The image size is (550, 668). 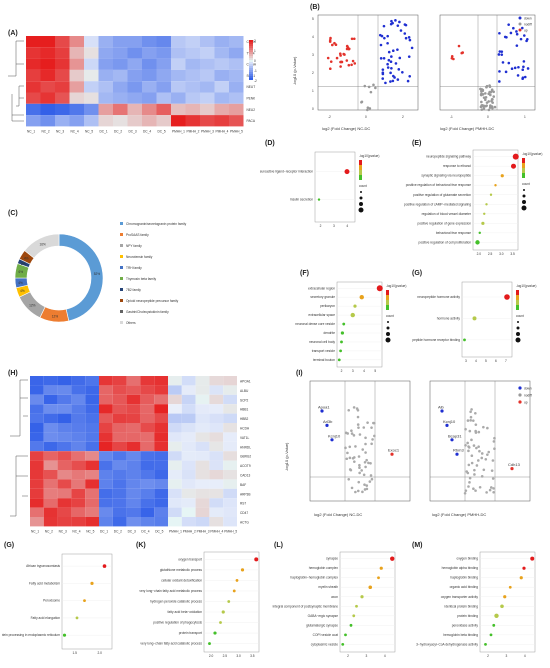 What do you see at coordinates (438, 297) in the screenshot?
I see `term-label: neuropeptide hormone activity` at bounding box center [438, 297].